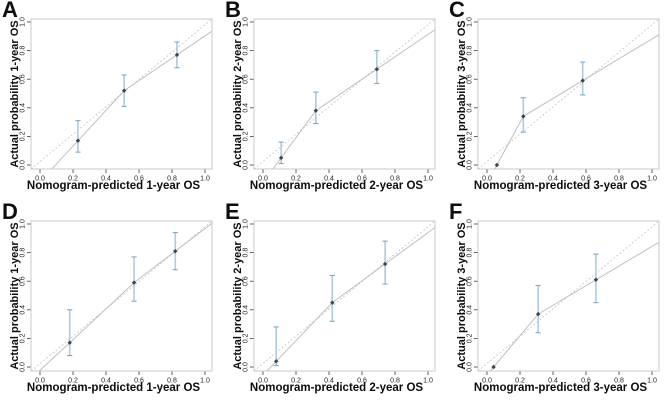  I want to click on calibration-plot-3yr-c: 0.0 0.2 0.4 0.6 0.8 1.0 0.0 0.2 0.4 0.6 0.8 1.0, so click(563, 100).